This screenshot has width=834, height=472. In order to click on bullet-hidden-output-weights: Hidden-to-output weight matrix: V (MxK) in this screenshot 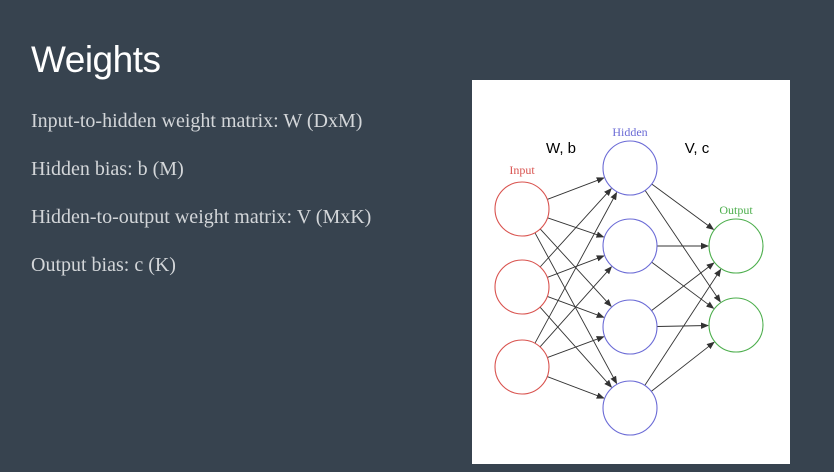, I will do `click(201, 217)`.